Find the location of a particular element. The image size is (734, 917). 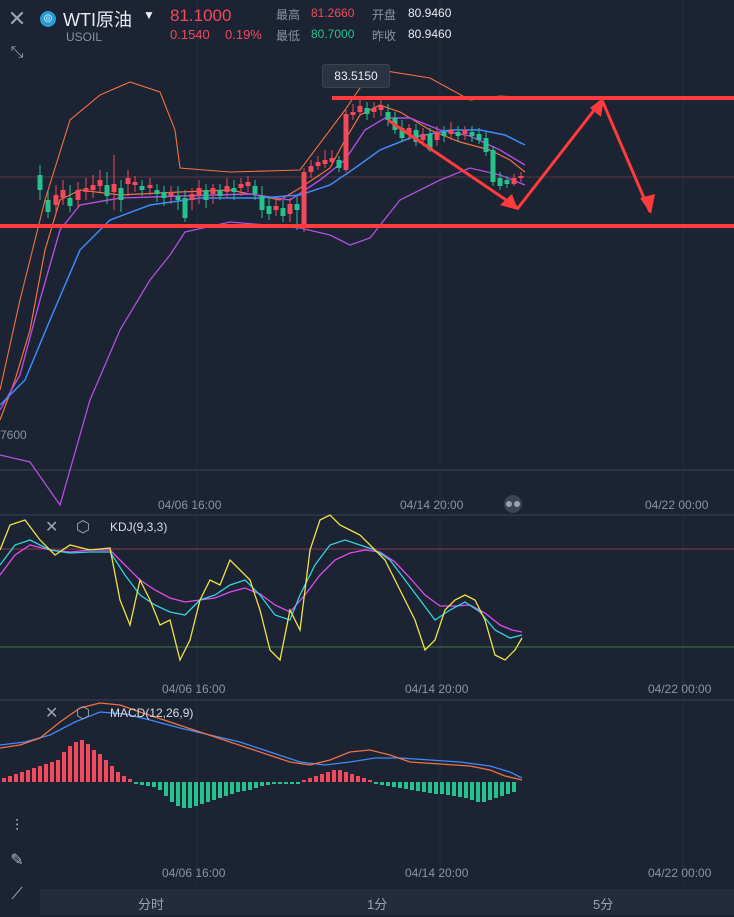

close-macd-icon: ✕ is located at coordinates (52, 713).